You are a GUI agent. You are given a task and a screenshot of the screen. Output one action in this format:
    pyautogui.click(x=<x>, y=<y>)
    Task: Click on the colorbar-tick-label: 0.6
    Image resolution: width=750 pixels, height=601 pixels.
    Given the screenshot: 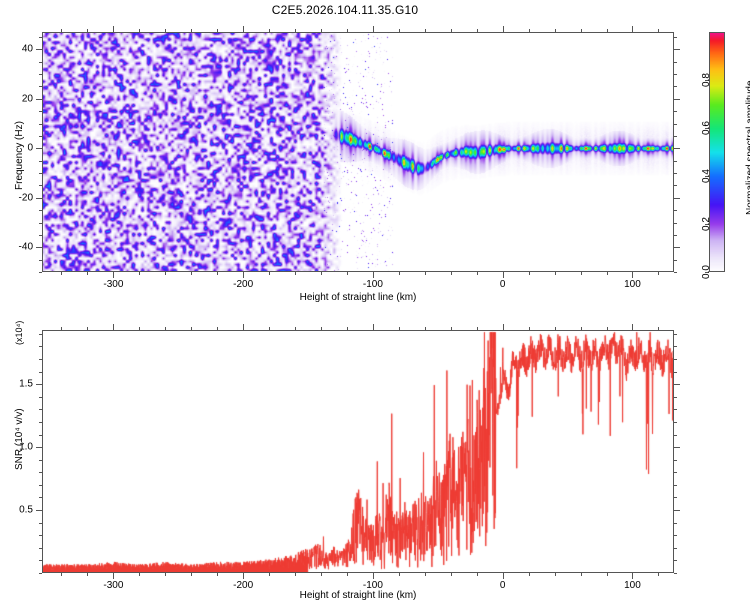 What is the action you would take?
    pyautogui.click(x=706, y=128)
    